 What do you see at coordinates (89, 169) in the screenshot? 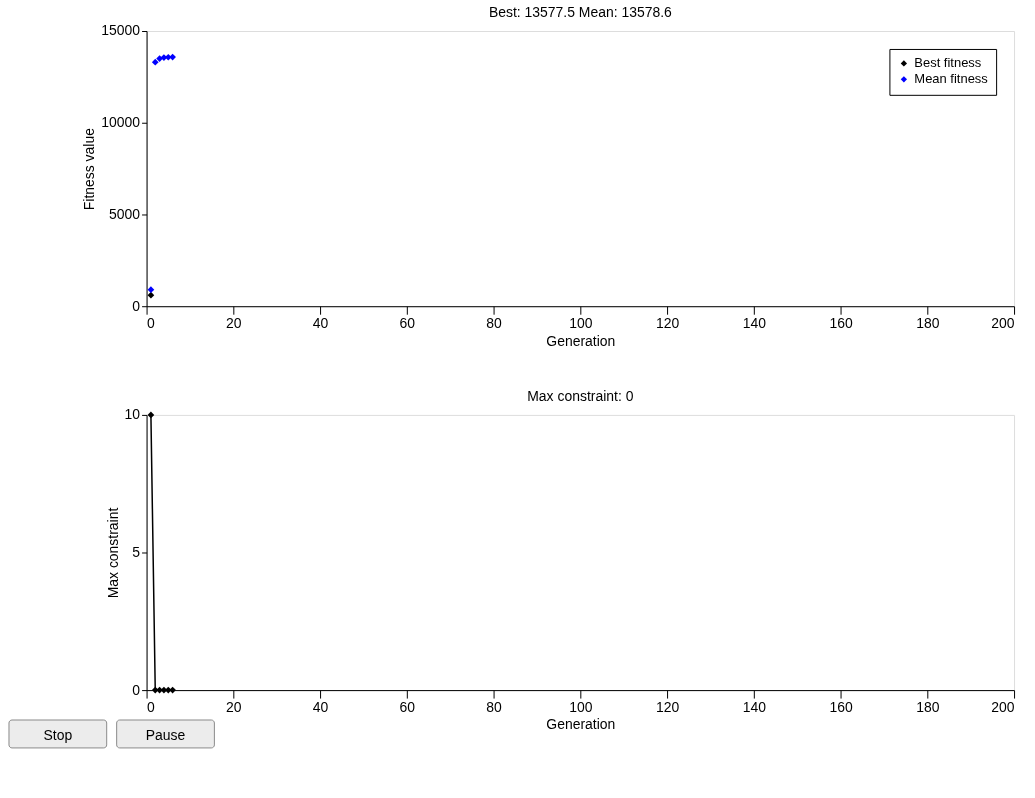
I see `y-axis-title: Fitness value` at bounding box center [89, 169].